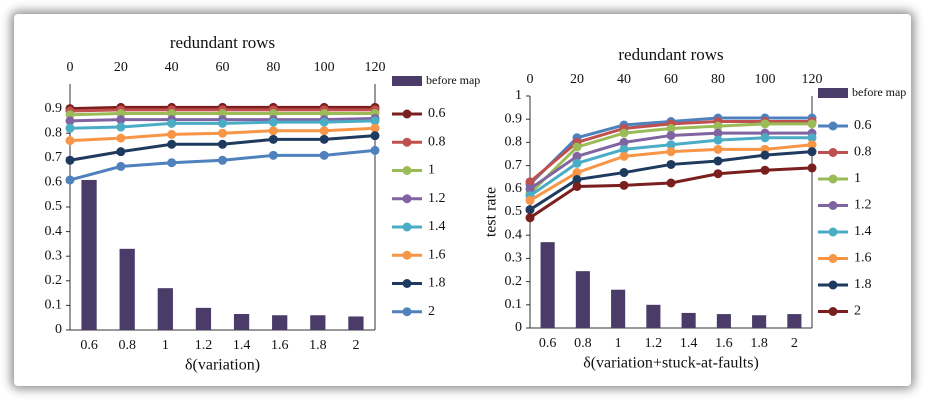 The height and width of the screenshot is (408, 929). What do you see at coordinates (759, 343) in the screenshot?
I see `x-tick-label: 1.8` at bounding box center [759, 343].